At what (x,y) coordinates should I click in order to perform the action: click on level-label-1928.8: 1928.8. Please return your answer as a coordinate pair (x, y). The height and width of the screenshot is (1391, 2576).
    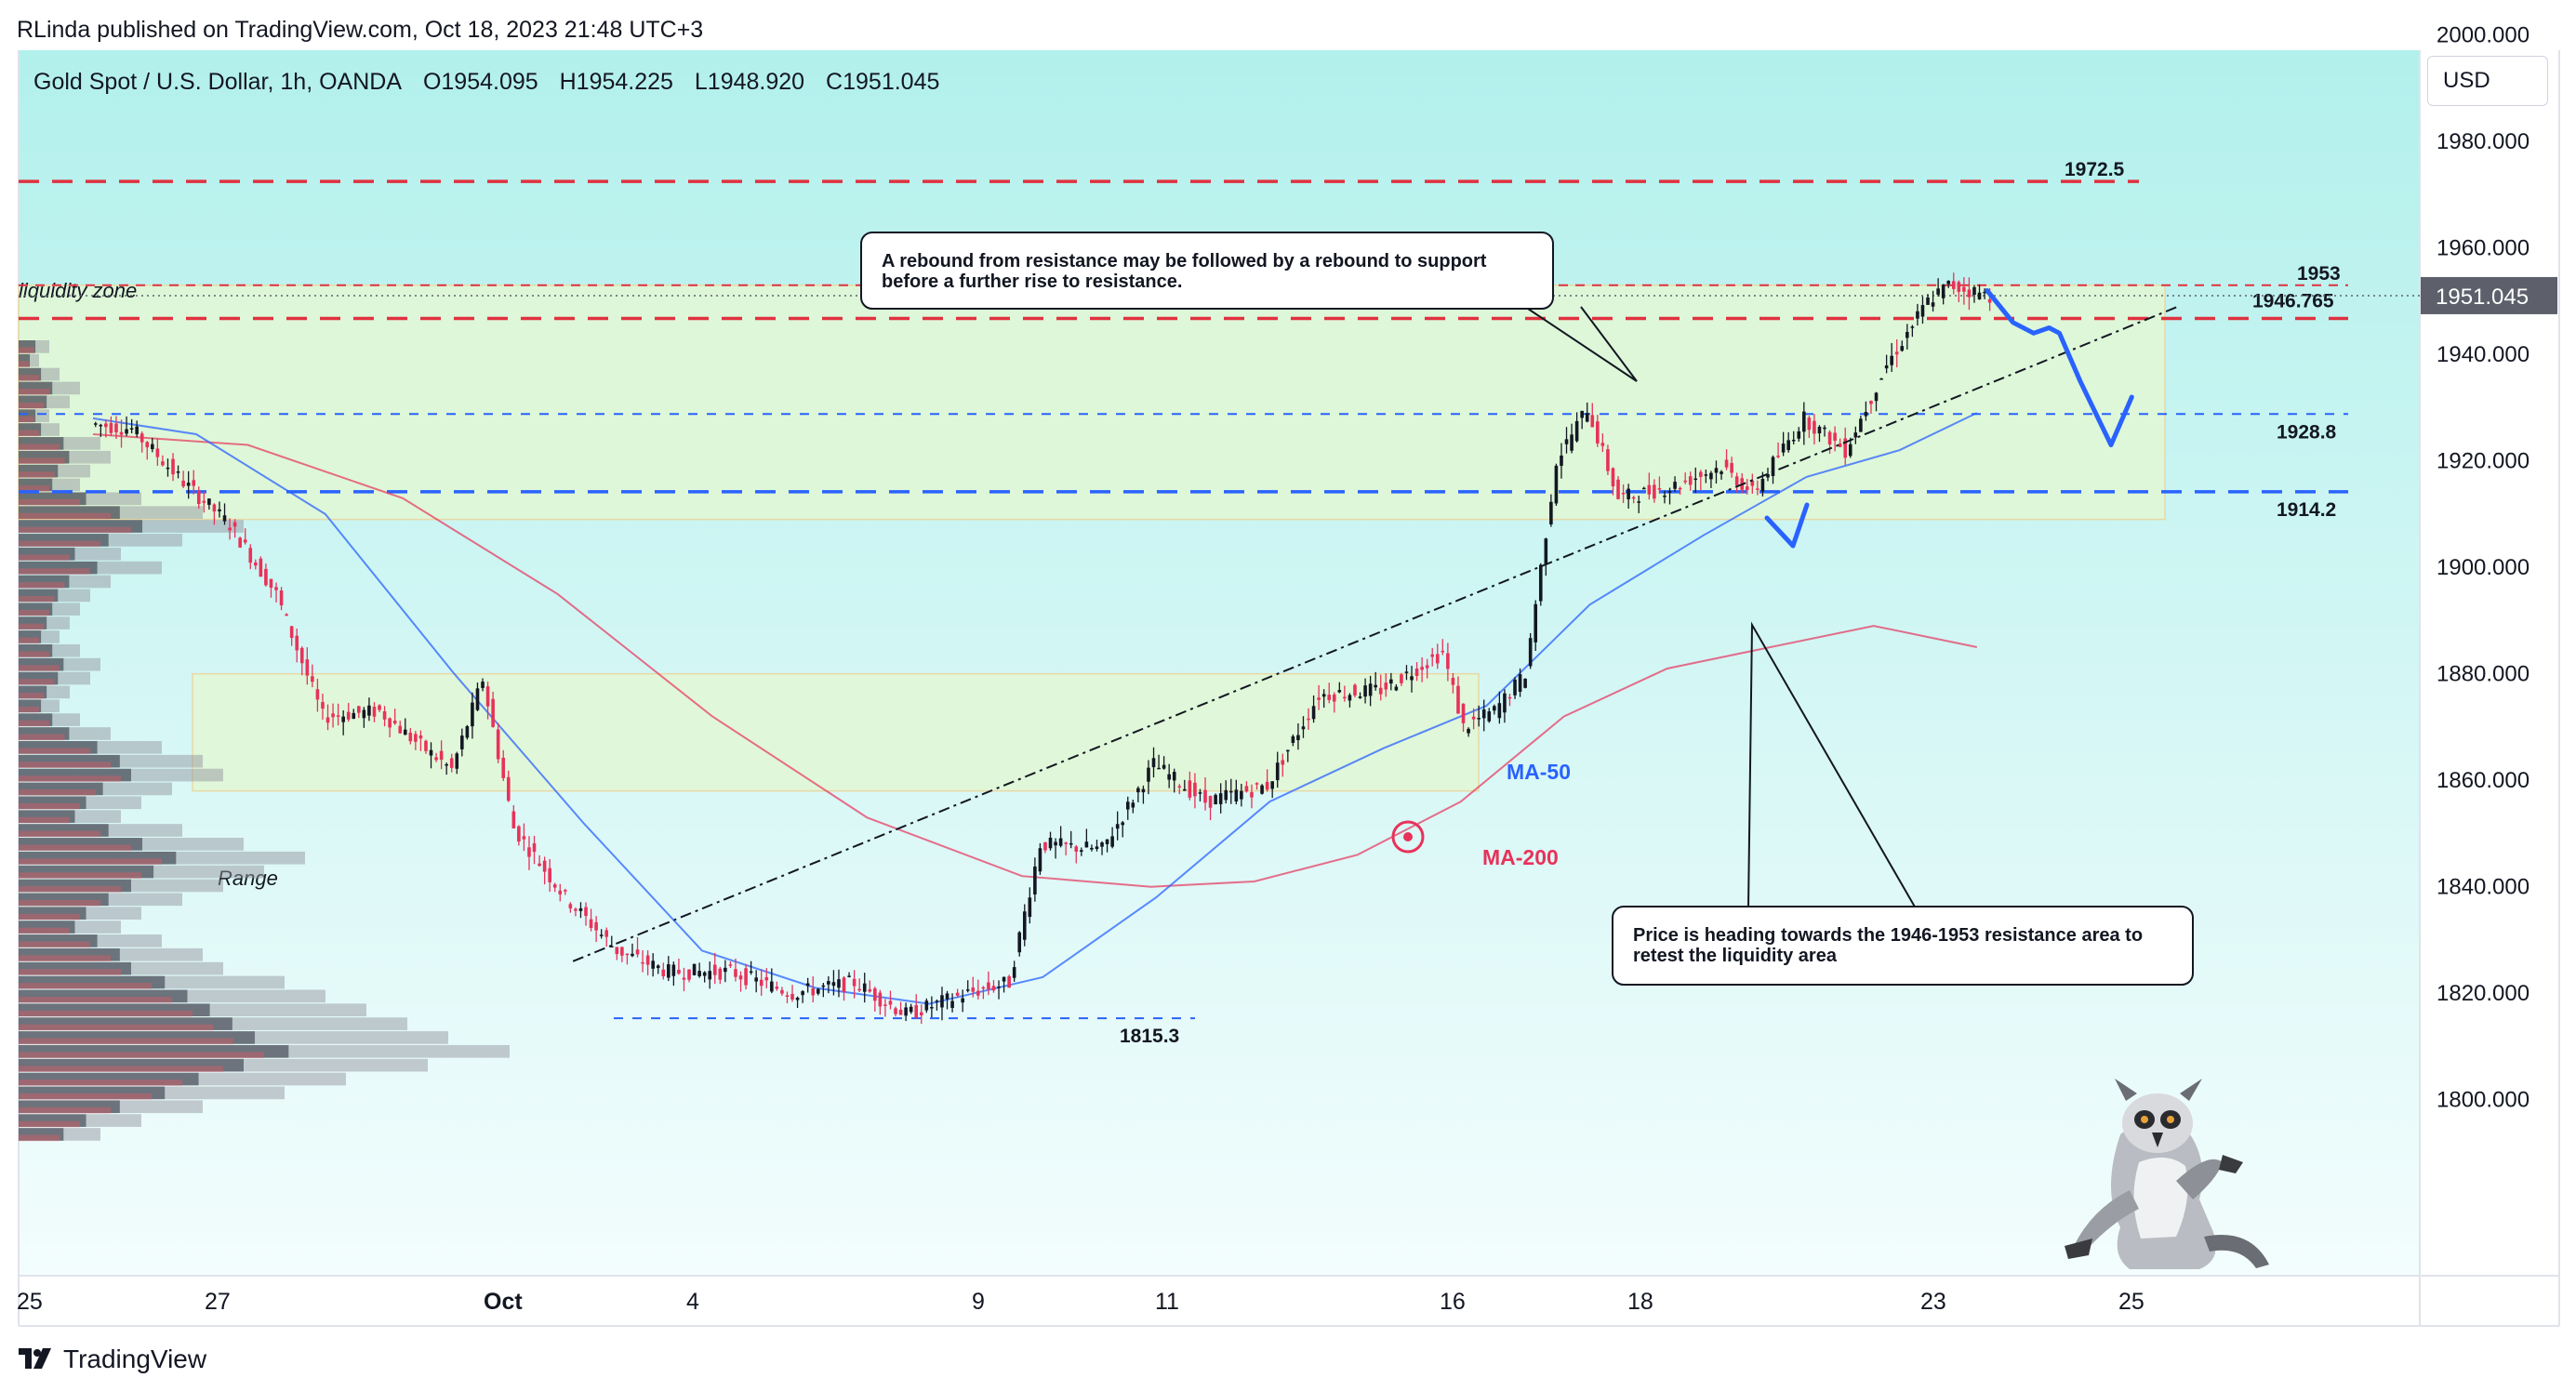
    Looking at the image, I should click on (2307, 432).